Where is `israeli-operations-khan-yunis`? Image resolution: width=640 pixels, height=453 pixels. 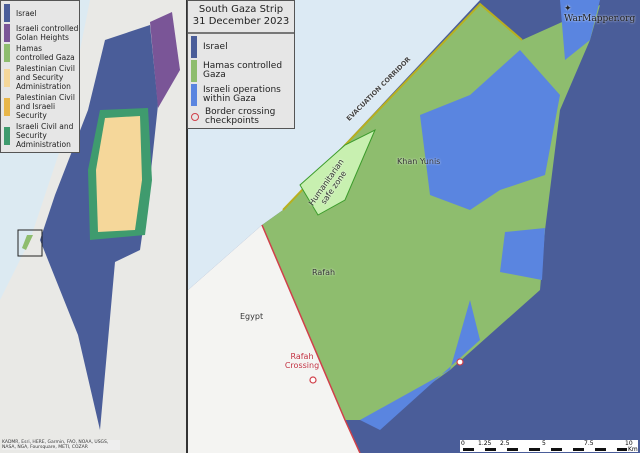
israeli-operations-khan-yunis is located at coordinates (490, 130).